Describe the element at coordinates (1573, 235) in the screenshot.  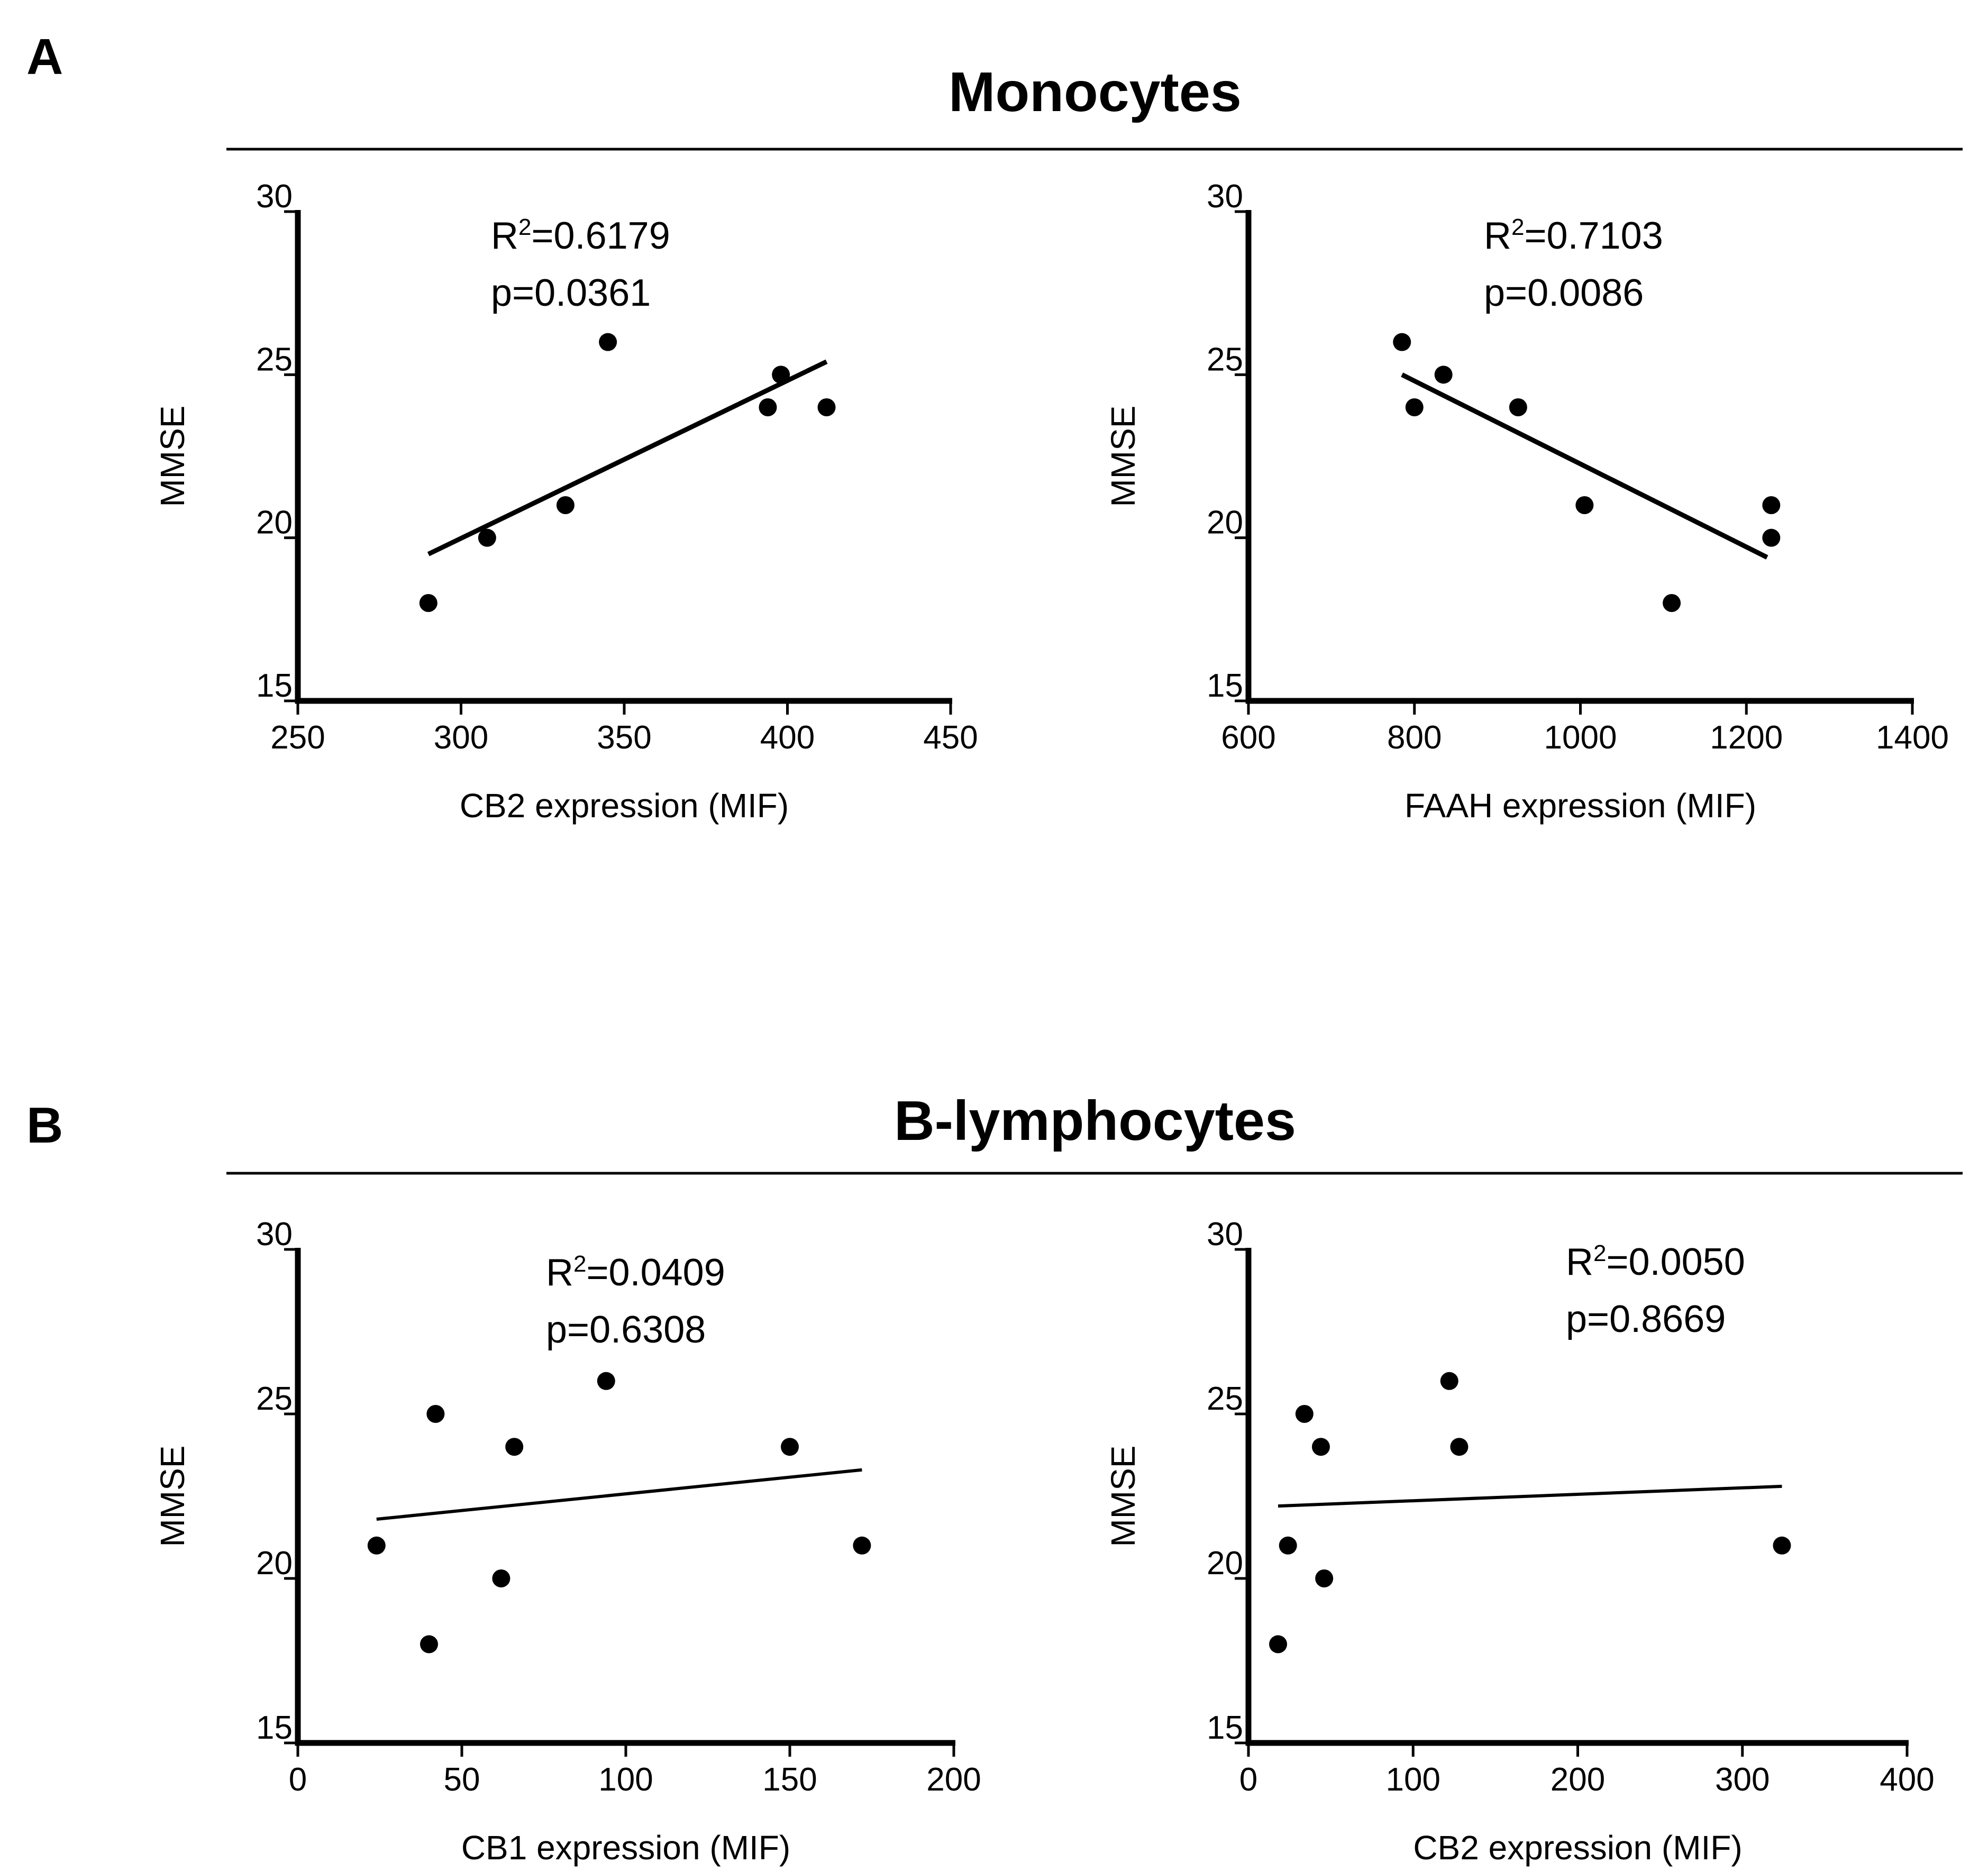
I see `r-squared-label: R2=0.7103` at that location.